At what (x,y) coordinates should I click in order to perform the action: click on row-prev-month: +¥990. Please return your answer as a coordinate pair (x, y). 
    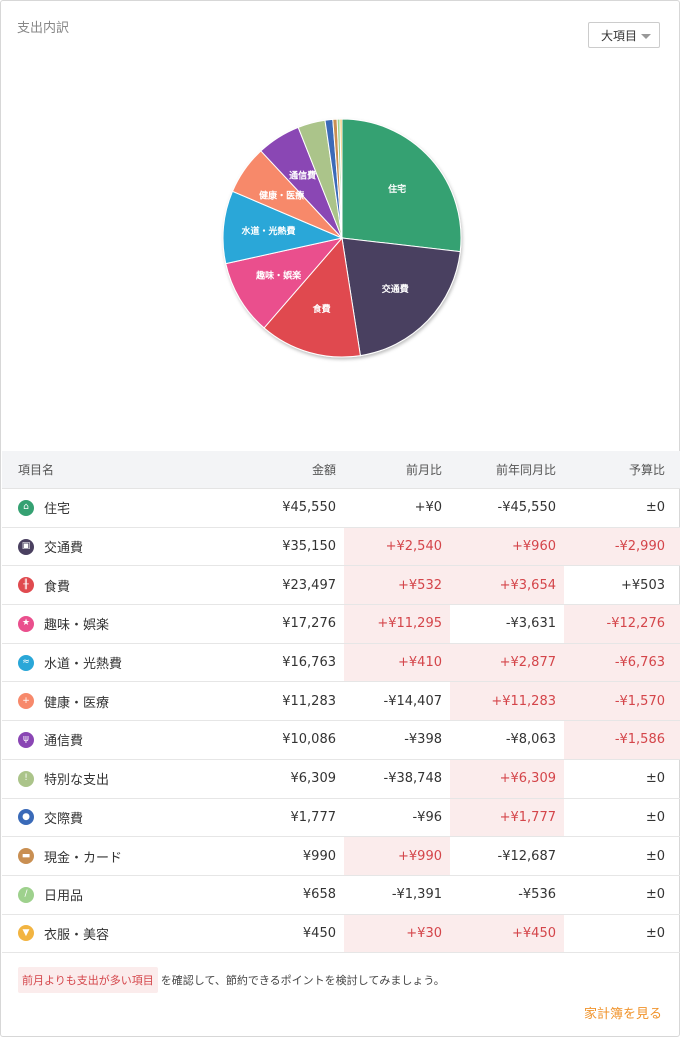
    Looking at the image, I should click on (397, 856).